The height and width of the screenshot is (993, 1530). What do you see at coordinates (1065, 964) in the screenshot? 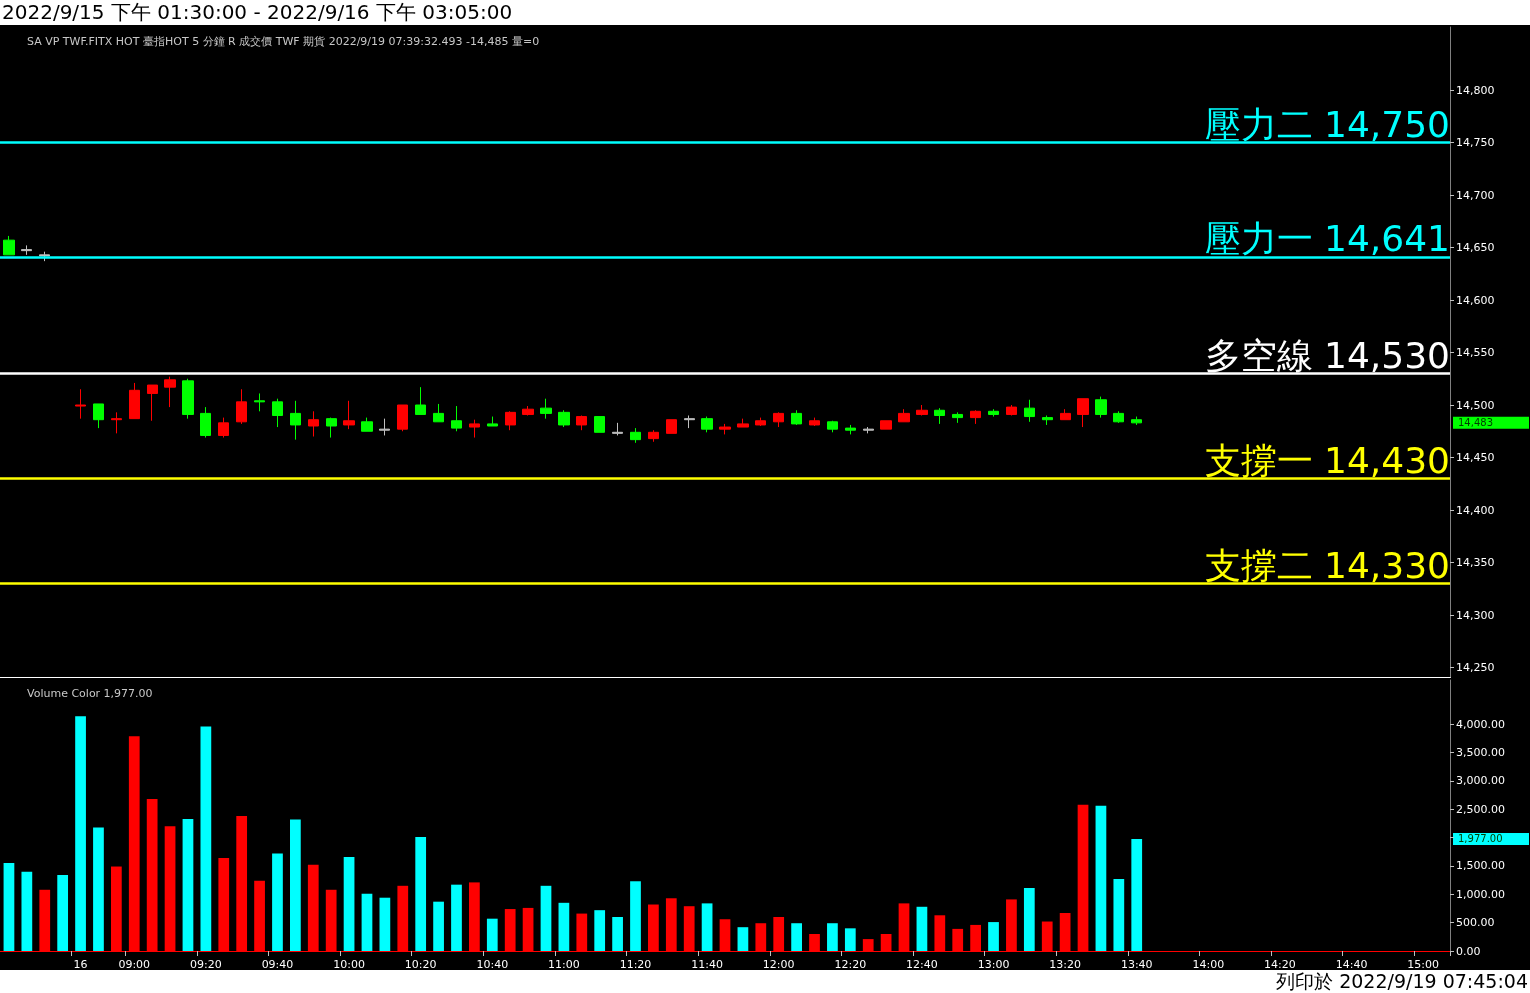
I see `x-tick-label: 13:20` at bounding box center [1065, 964].